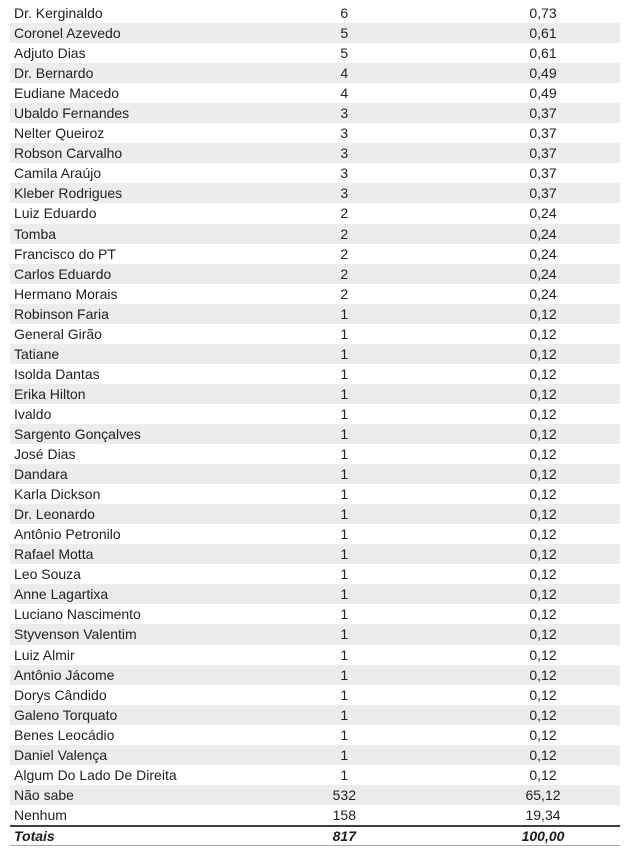 This screenshot has width=627, height=855. Describe the element at coordinates (77, 434) in the screenshot. I see `name-cell: Sargento Gonçalves` at that location.